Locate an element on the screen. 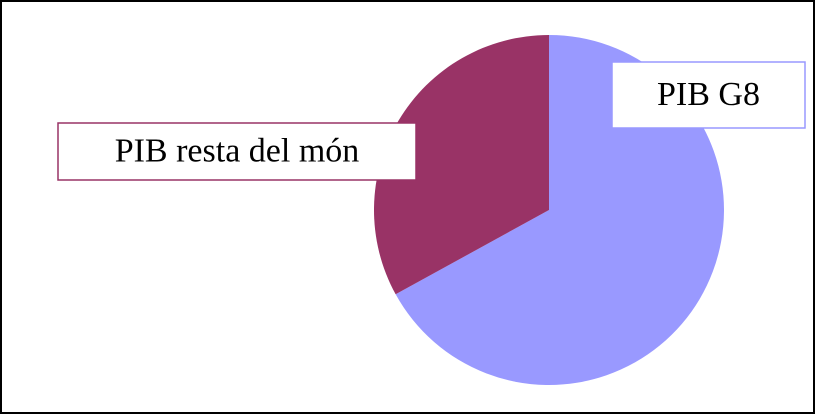 The height and width of the screenshot is (415, 816). slice-label: PIB resta del món is located at coordinates (237, 150).